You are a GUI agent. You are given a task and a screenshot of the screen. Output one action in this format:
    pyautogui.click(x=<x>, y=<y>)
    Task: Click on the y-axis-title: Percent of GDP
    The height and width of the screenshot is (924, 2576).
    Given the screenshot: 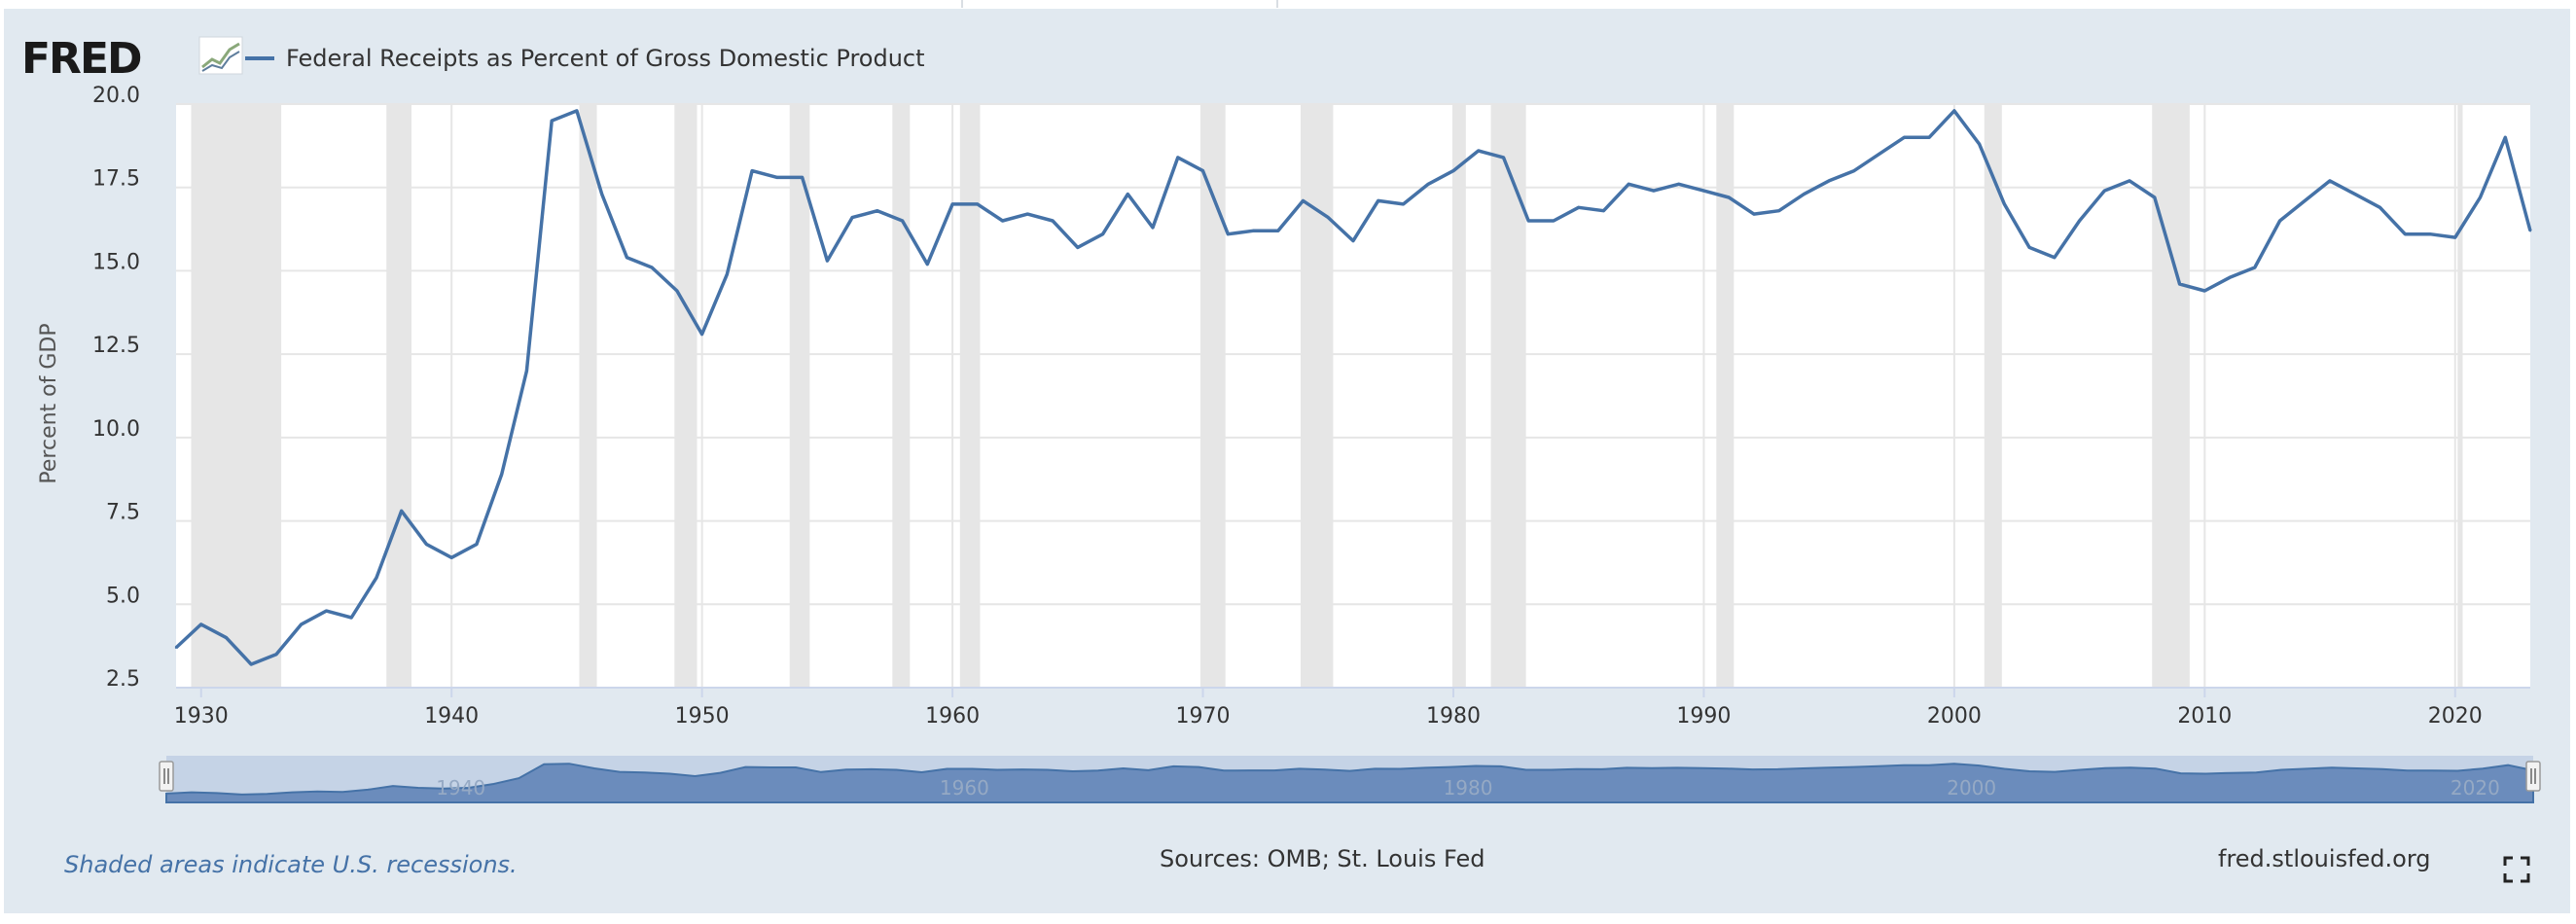 What is the action you would take?
    pyautogui.click(x=49, y=403)
    